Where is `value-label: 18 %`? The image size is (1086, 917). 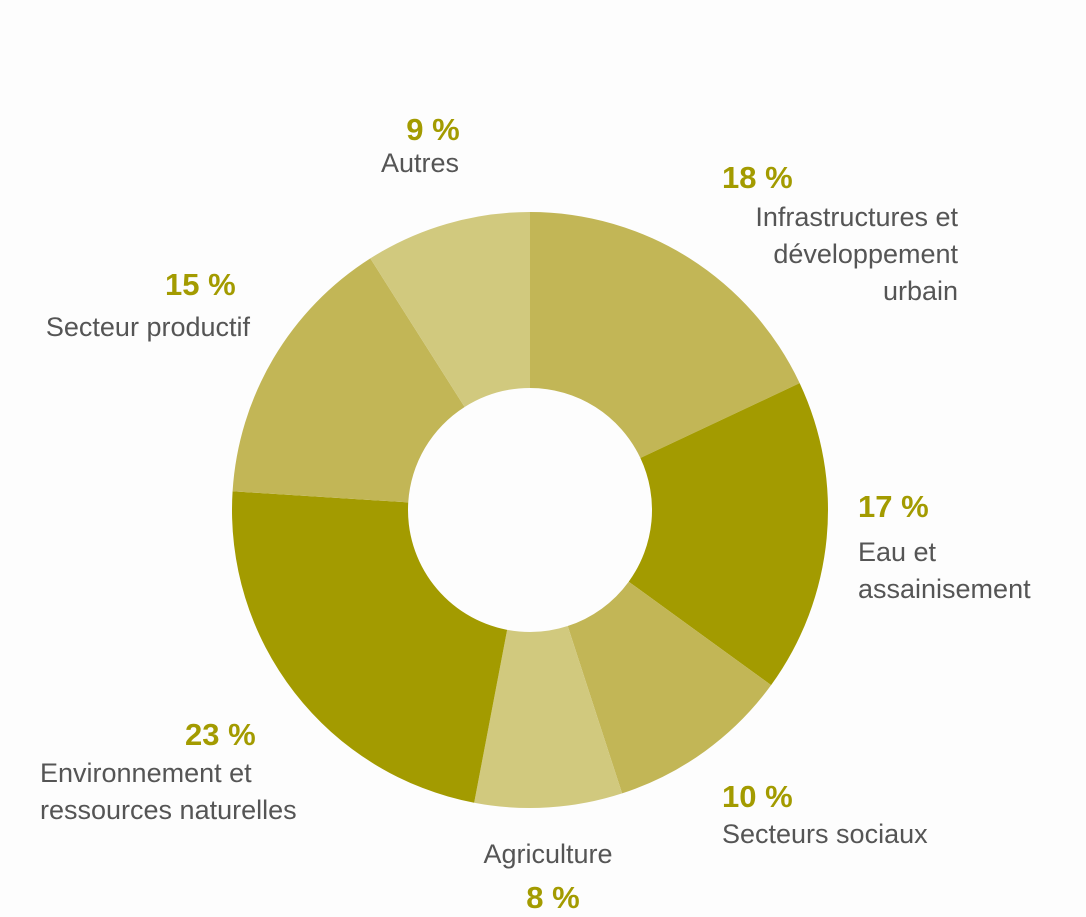 value-label: 18 % is located at coordinates (757, 177).